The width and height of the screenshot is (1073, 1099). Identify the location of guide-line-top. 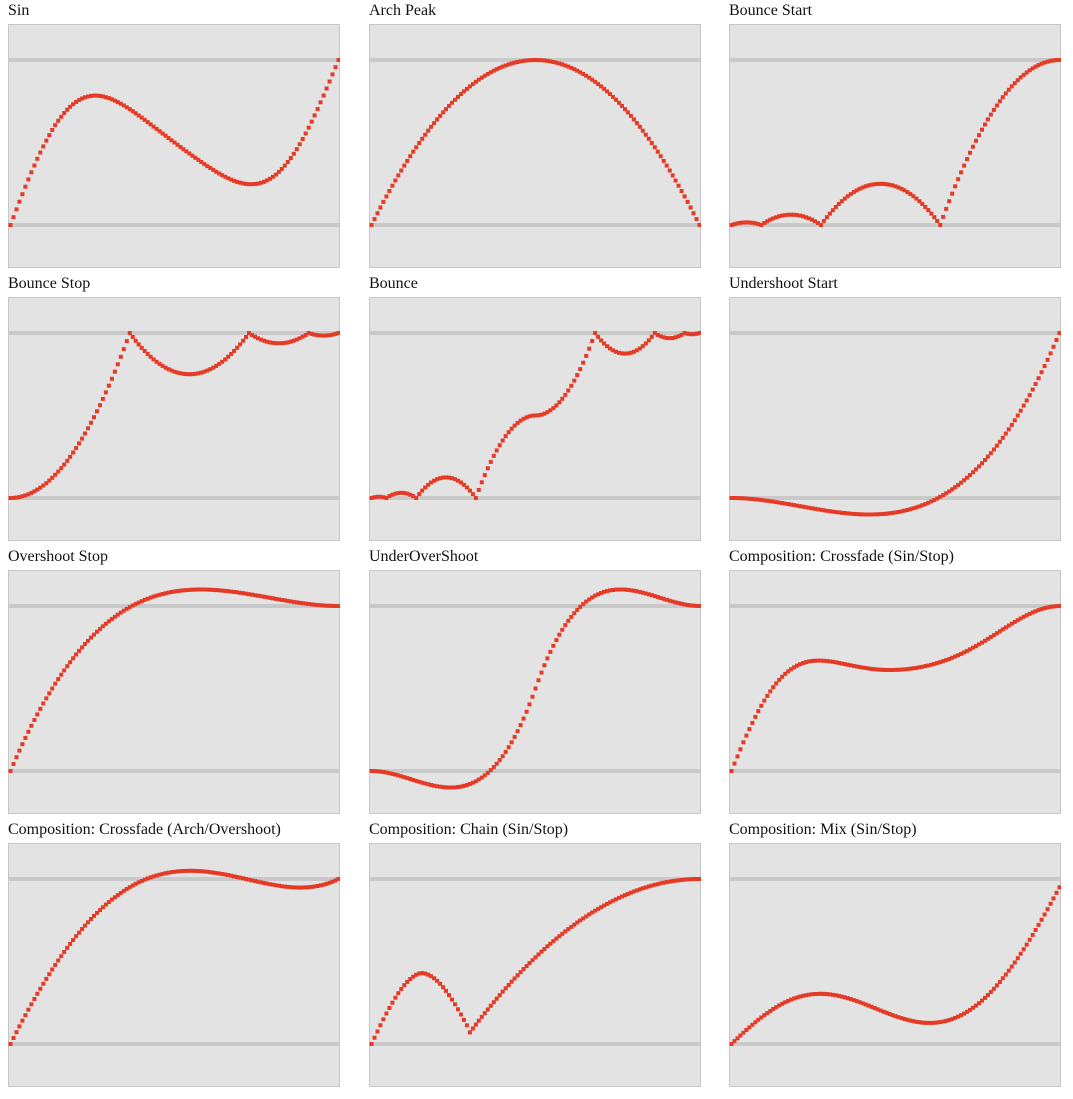
(895, 879).